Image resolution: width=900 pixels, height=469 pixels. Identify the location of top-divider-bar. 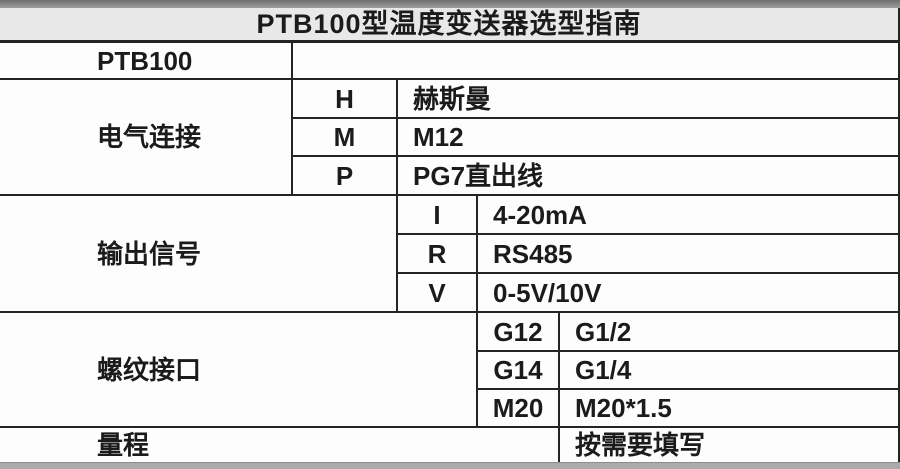
(450, 4).